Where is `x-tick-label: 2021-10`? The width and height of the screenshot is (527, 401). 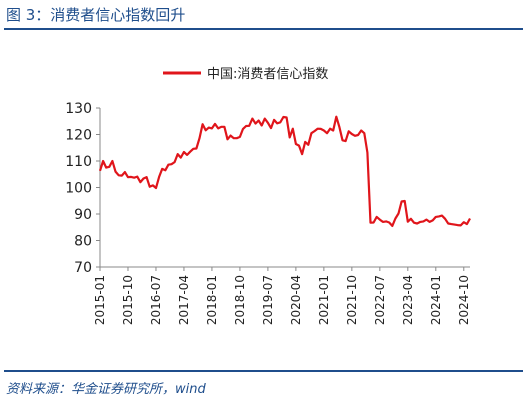 x-tick-label: 2021-10 is located at coordinates (352, 300).